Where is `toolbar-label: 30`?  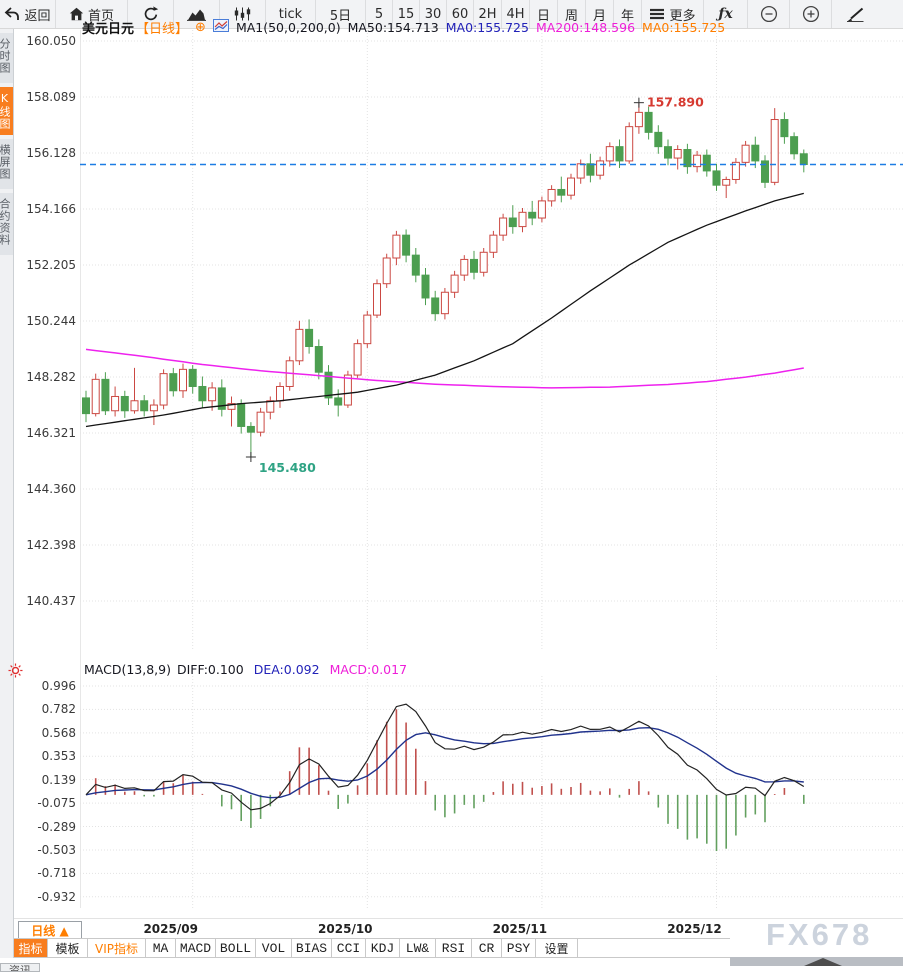 toolbar-label: 30 is located at coordinates (433, 14).